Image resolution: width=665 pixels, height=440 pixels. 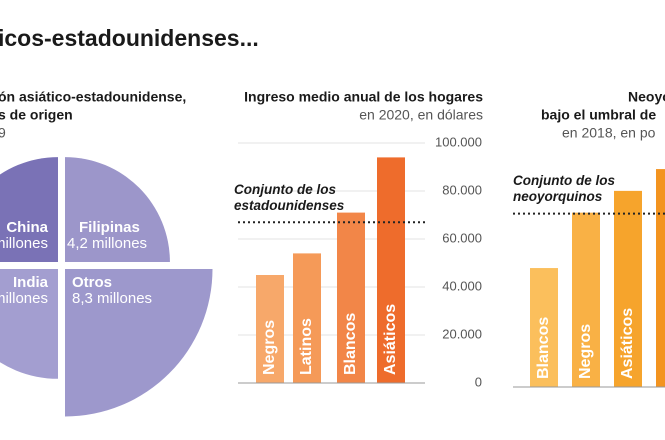 What do you see at coordinates (363, 97) in the screenshot?
I see `chart-title: Ingreso medio anual de los hogares` at bounding box center [363, 97].